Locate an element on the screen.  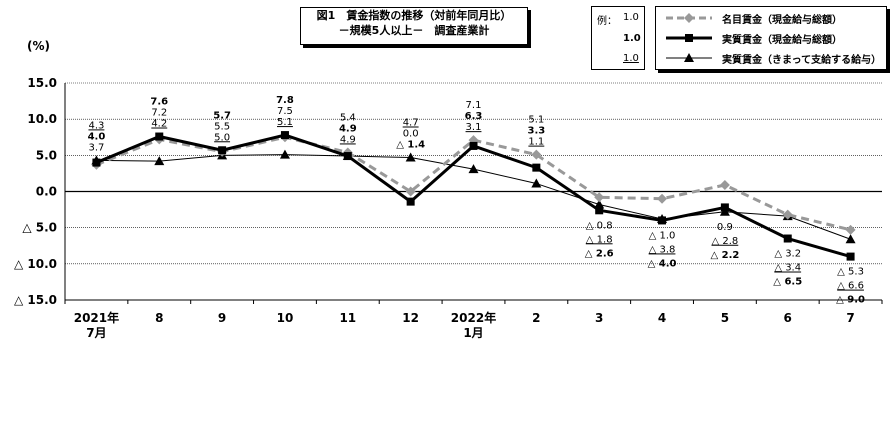
series-nominal-data-label: 3.7 is located at coordinates (96, 147).